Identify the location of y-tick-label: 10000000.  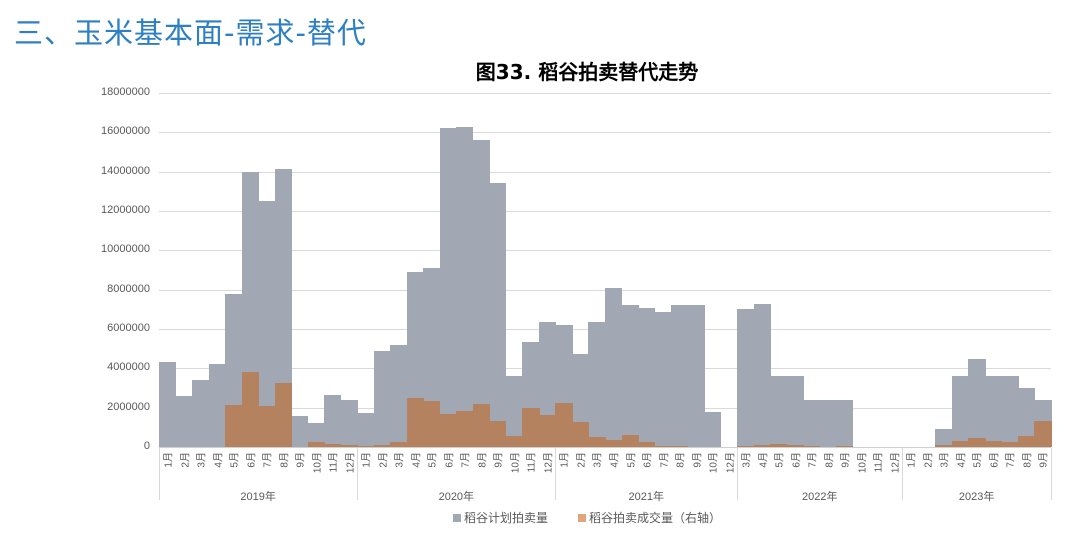
(125, 249).